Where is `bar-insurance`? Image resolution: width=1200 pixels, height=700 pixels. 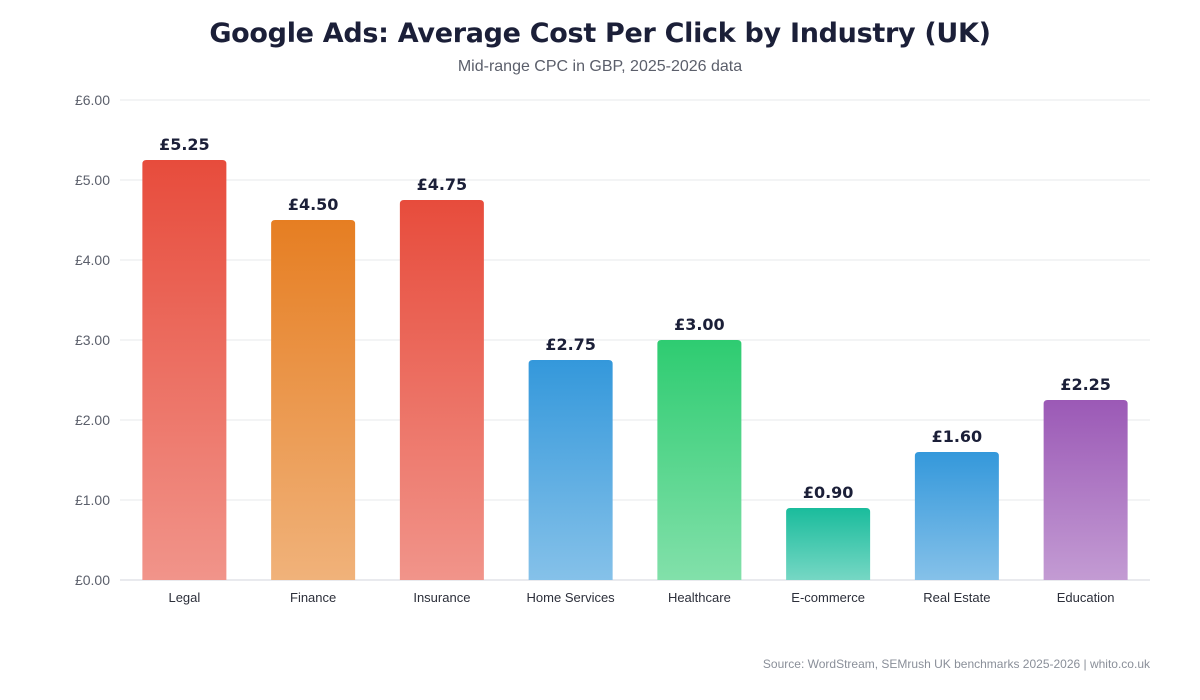 bar-insurance is located at coordinates (441, 390).